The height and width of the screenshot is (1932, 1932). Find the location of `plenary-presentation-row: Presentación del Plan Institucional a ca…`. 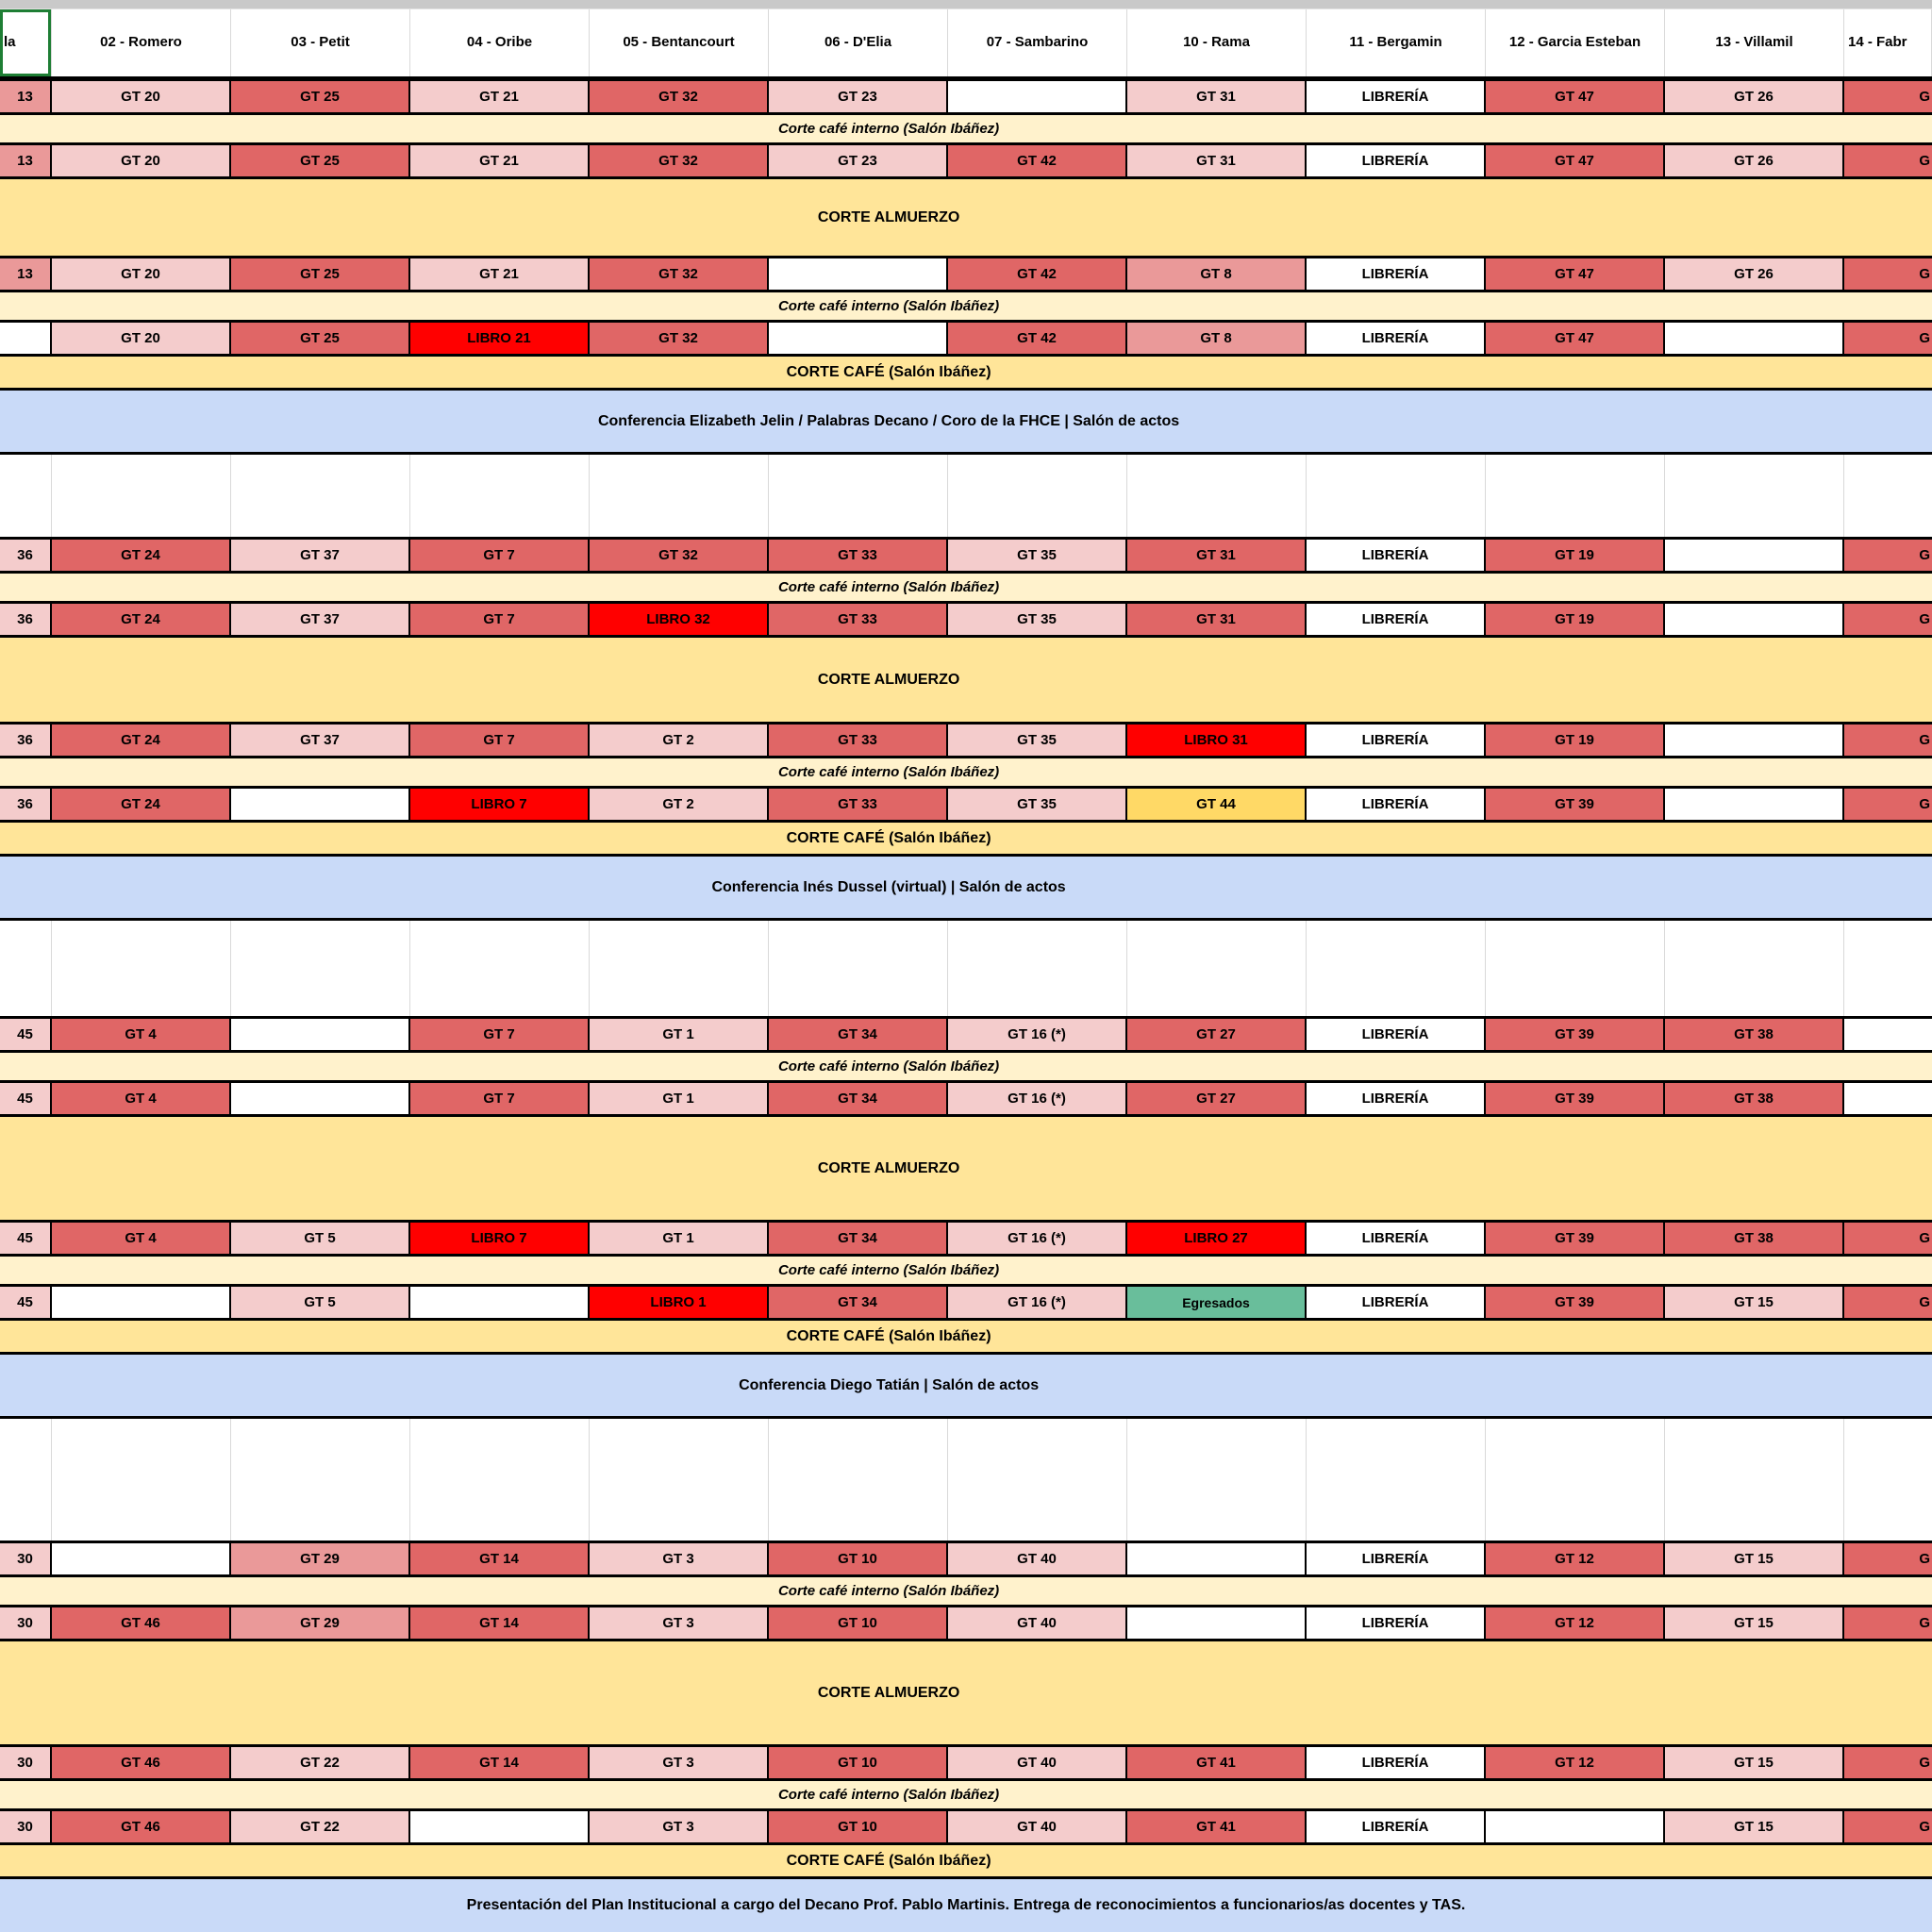

plenary-presentation-row: Presentación del Plan Institucional a ca… is located at coordinates (966, 1905).